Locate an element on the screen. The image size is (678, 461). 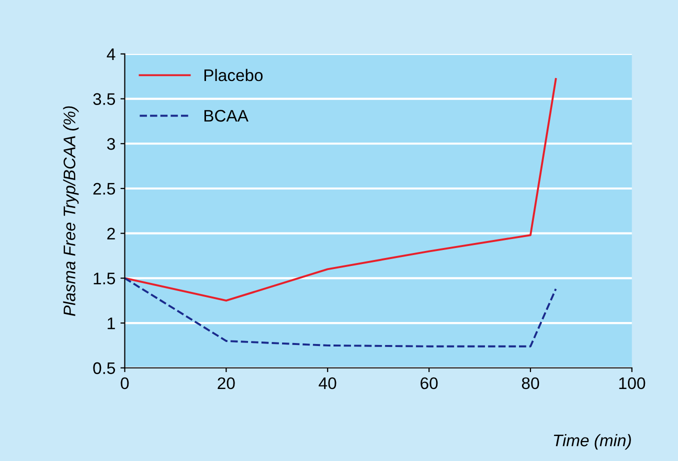
x-tick-label: 0 is located at coordinates (124, 383).